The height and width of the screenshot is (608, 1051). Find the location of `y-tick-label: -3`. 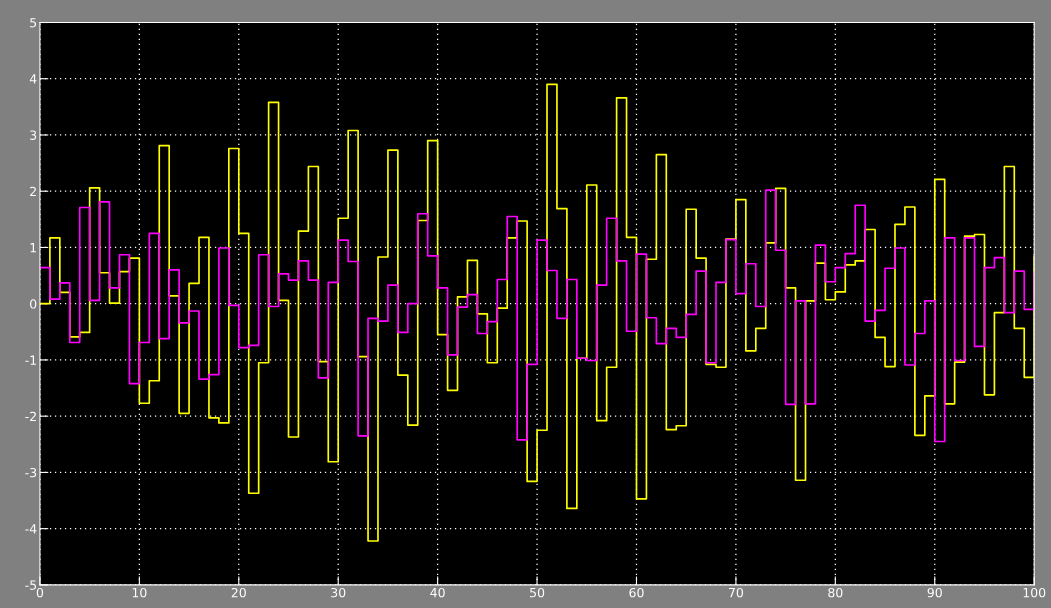

y-tick-label: -3 is located at coordinates (31, 472).